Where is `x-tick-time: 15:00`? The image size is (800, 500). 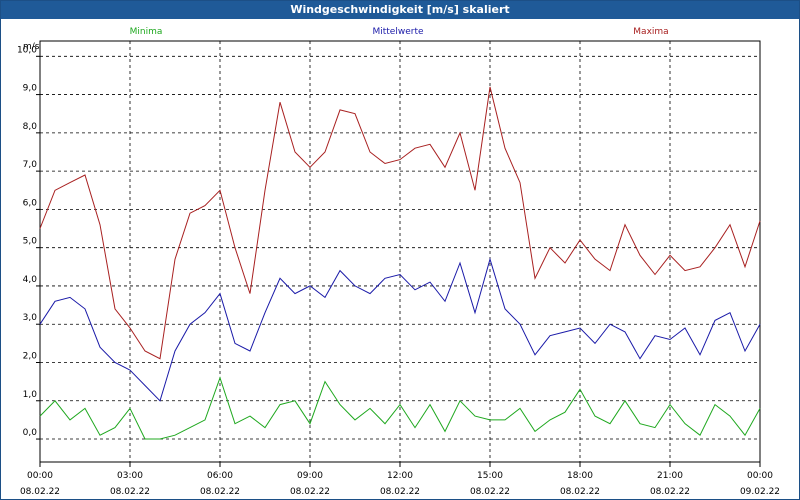
x-tick-time: 15:00 is located at coordinates (490, 476).